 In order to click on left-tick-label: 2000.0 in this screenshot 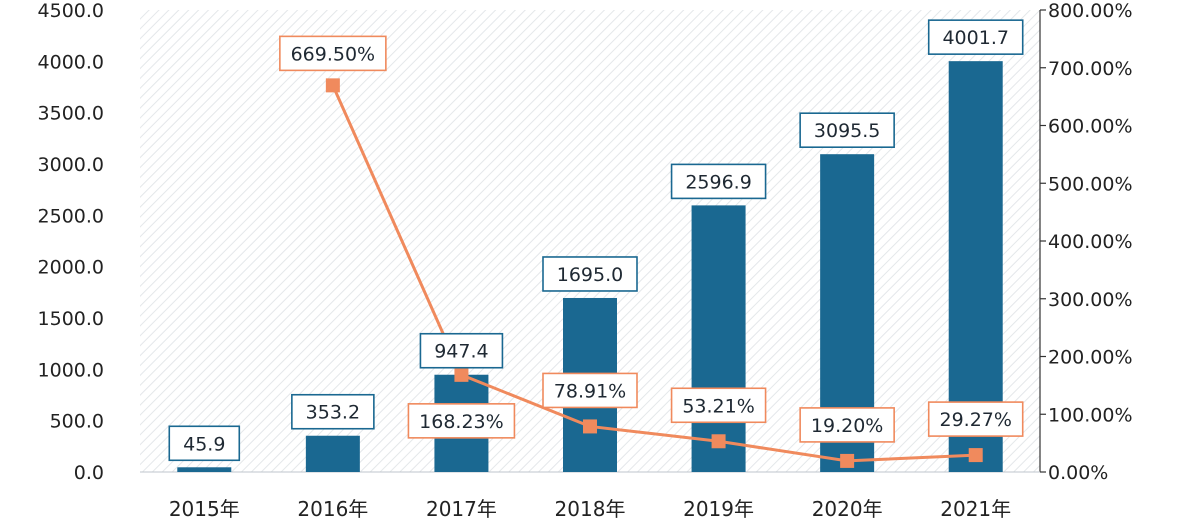, I will do `click(71, 268)`.